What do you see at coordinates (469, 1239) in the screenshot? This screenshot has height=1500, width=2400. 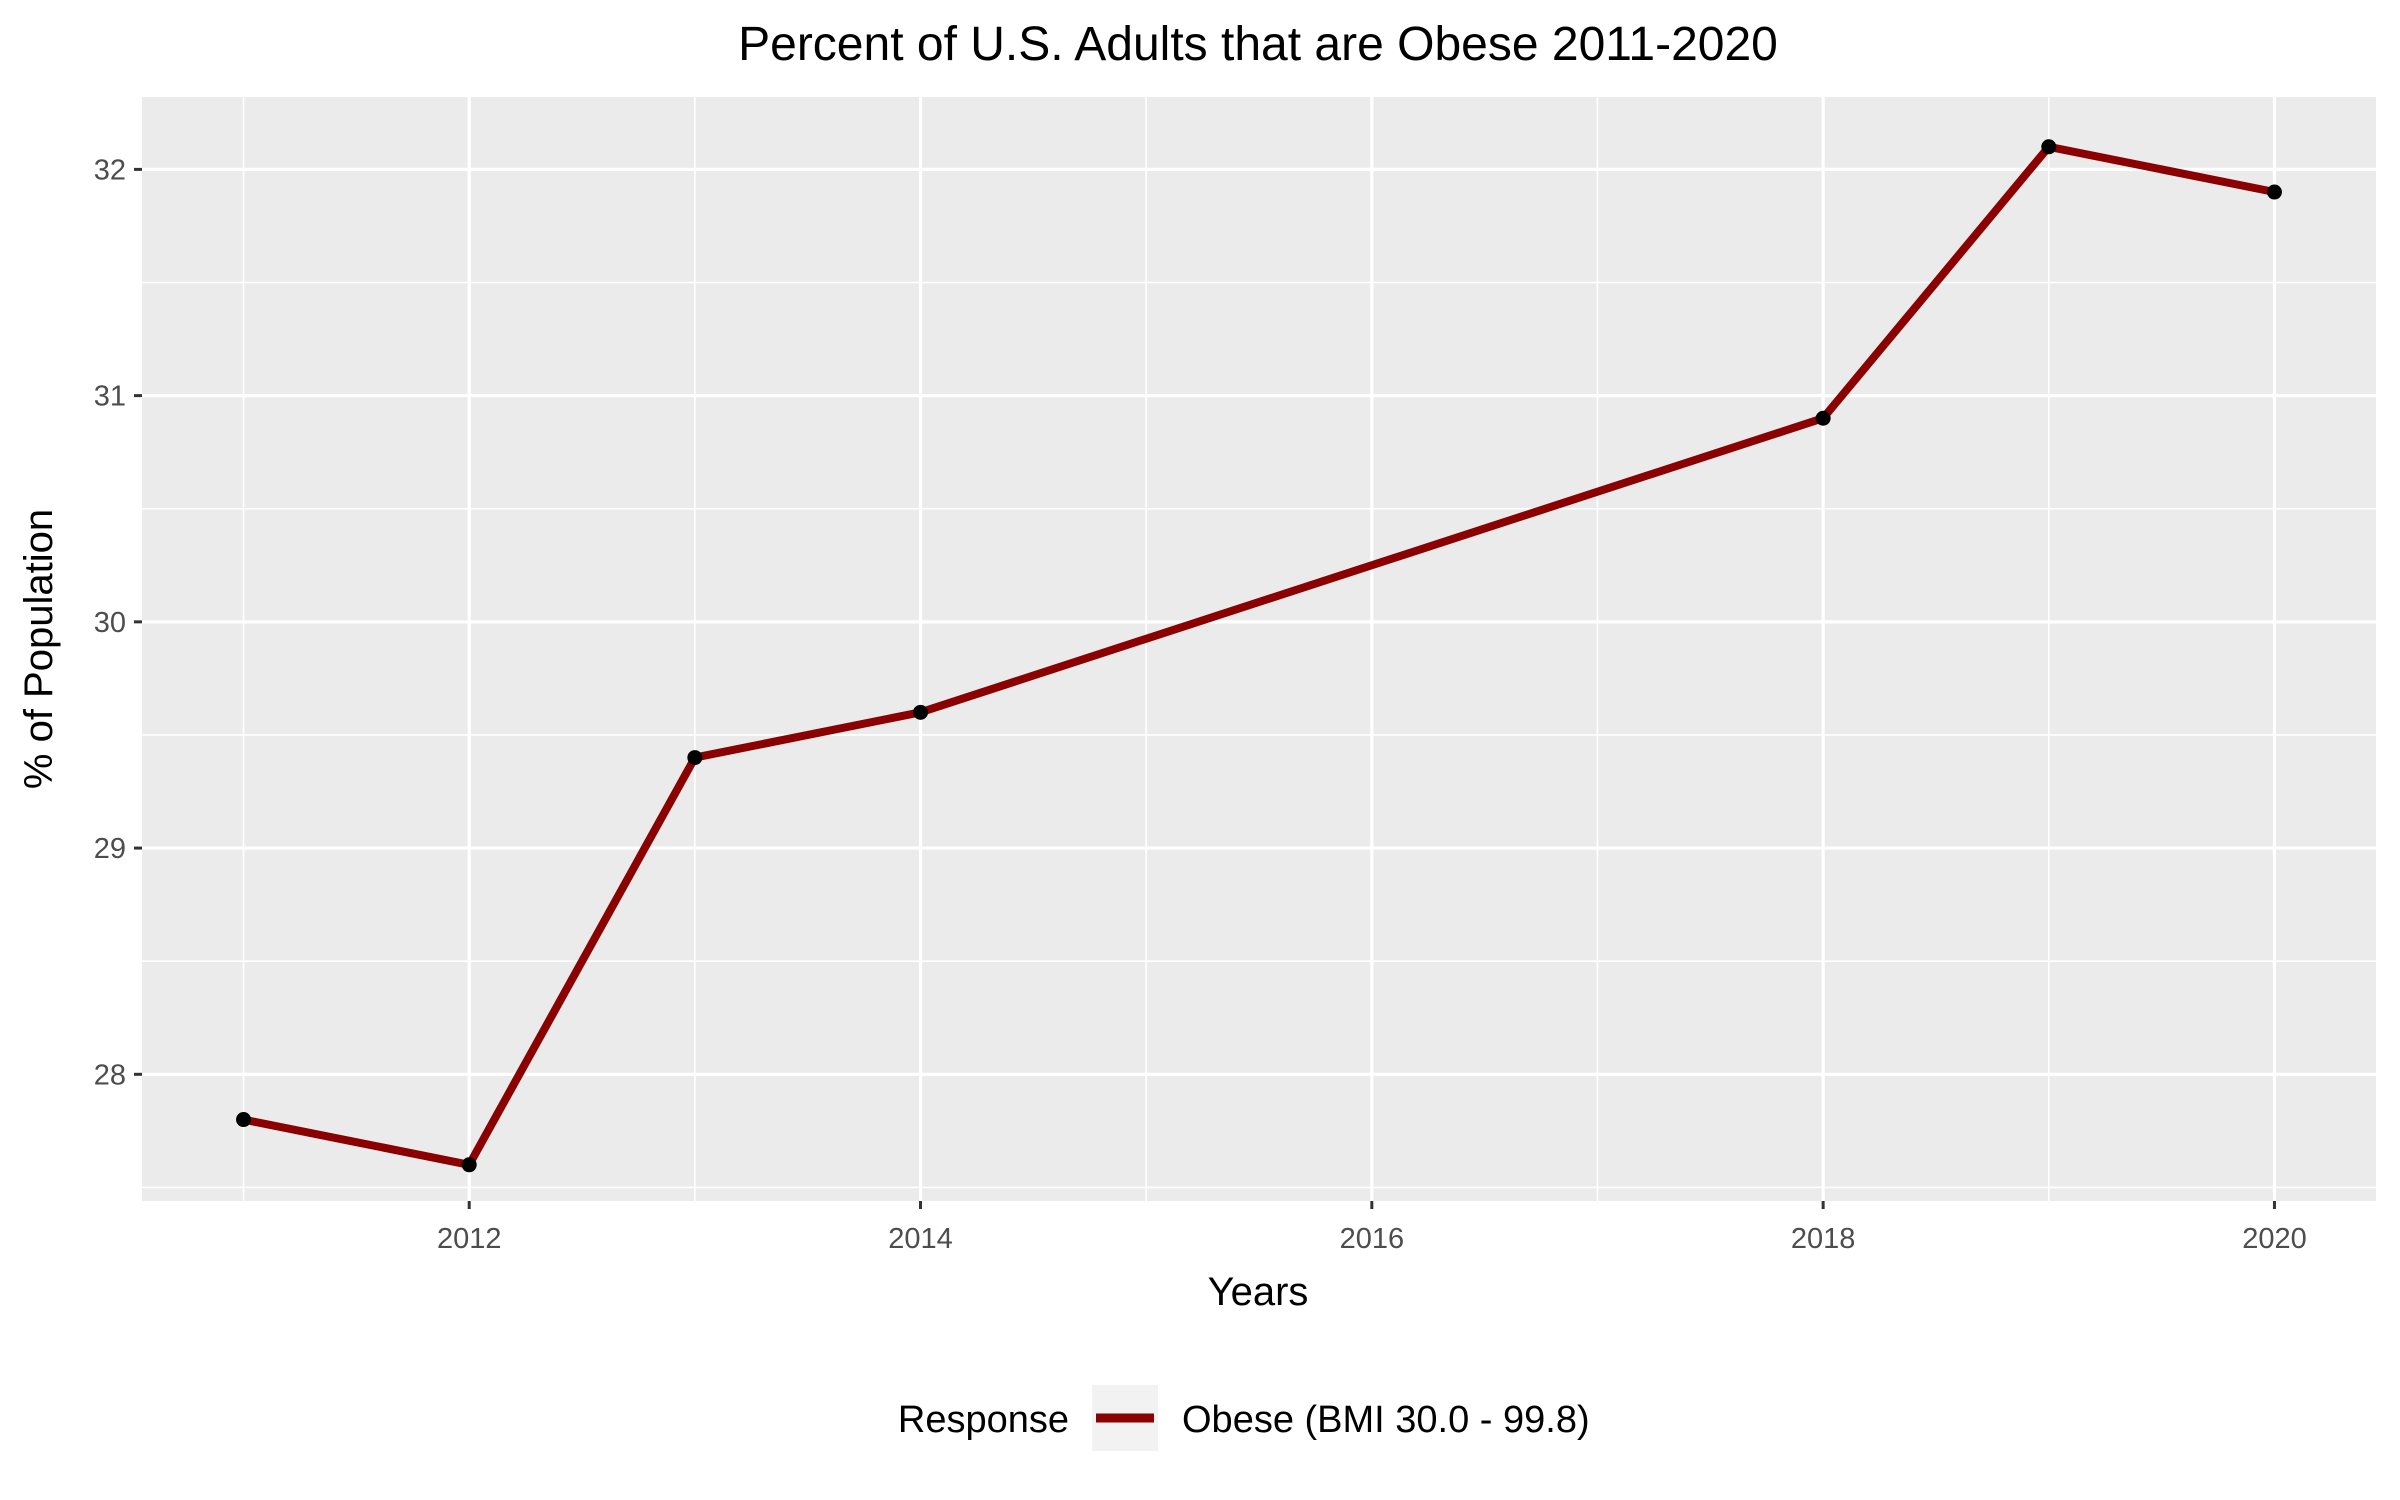 I see `x-tick-label: 2012` at bounding box center [469, 1239].